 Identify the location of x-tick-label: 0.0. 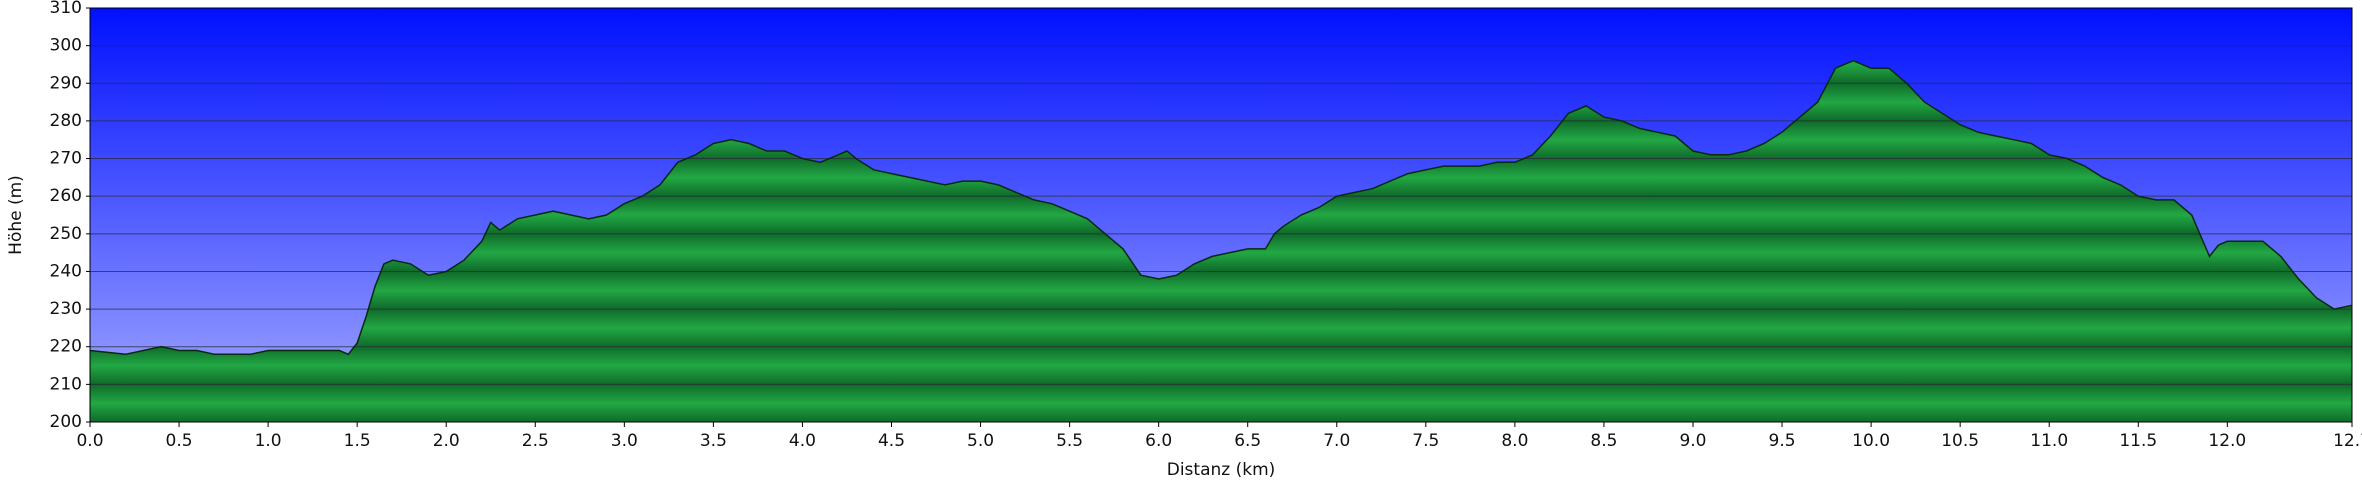
(89, 441).